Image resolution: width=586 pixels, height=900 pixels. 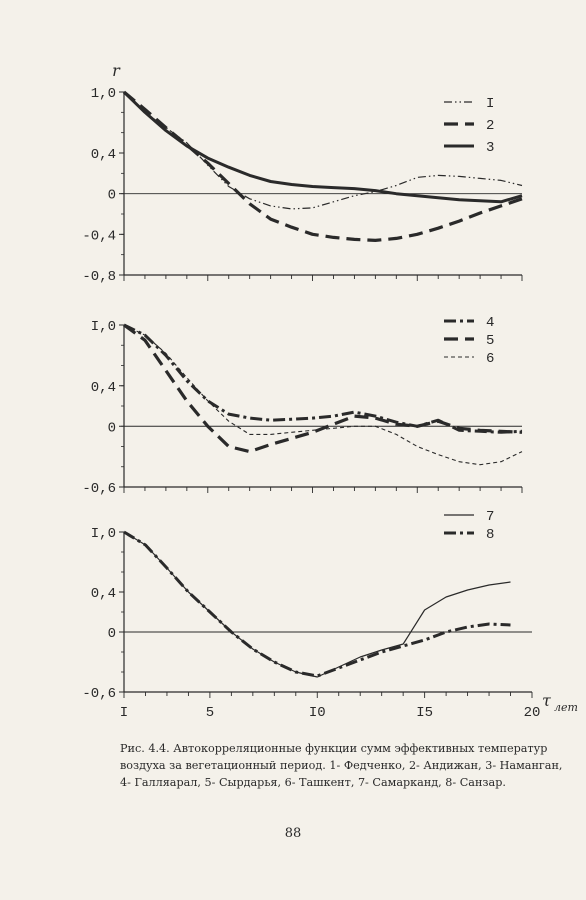 What do you see at coordinates (293, 833) in the screenshot?
I see `page-number: 88` at bounding box center [293, 833].